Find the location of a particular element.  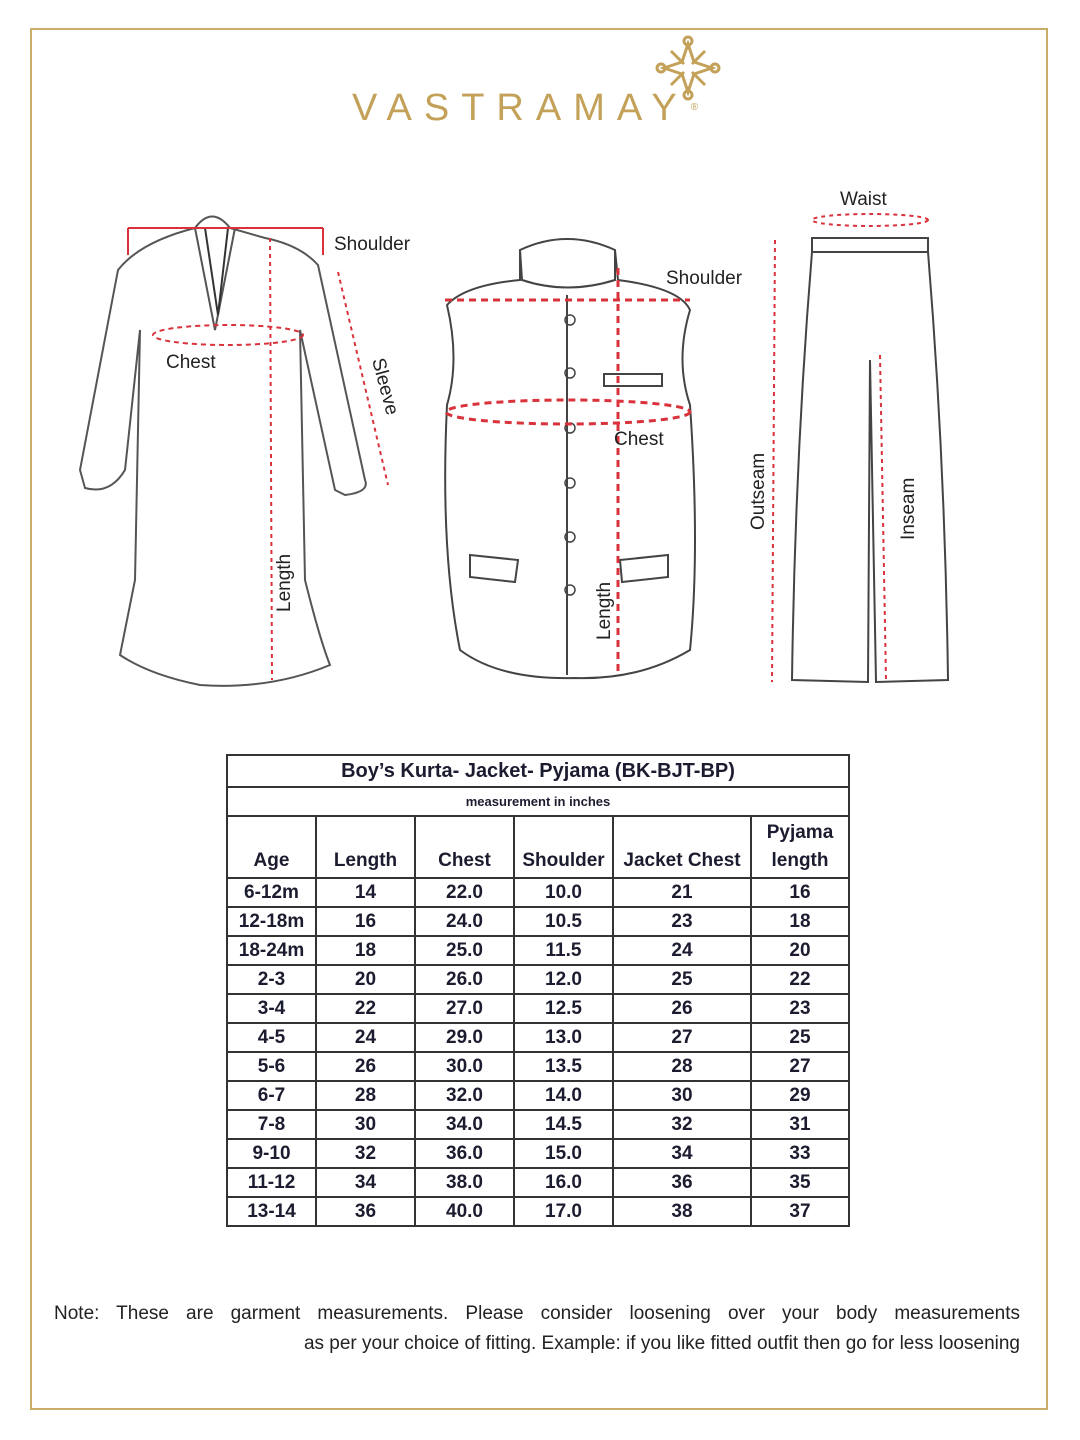

header-chest: Chest is located at coordinates (464, 847).